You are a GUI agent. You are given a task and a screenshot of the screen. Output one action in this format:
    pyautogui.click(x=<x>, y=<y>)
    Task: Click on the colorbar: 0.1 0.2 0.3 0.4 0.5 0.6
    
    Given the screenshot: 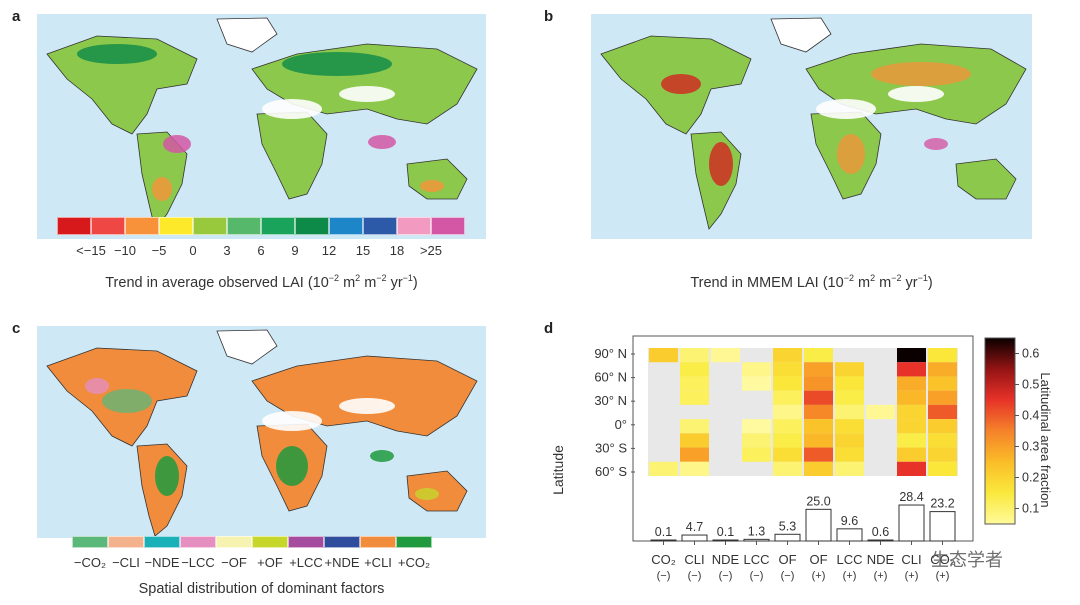 What is the action you would take?
    pyautogui.click(x=1011, y=431)
    